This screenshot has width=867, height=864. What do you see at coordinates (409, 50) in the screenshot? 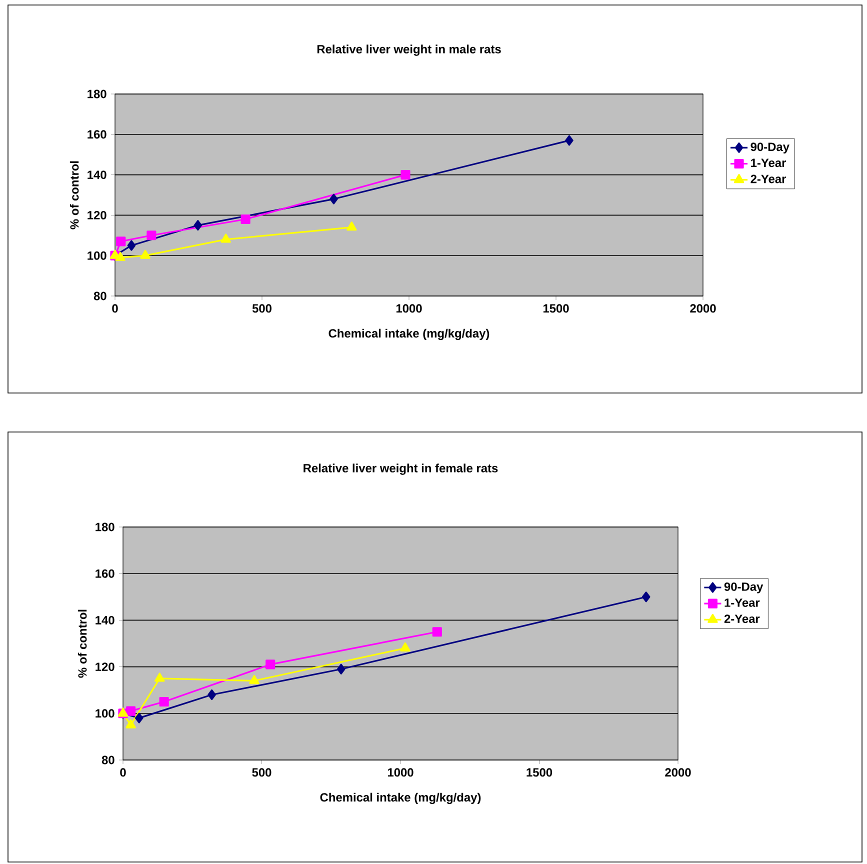
I see `chart-title: Relative liver weight in male rats` at bounding box center [409, 50].